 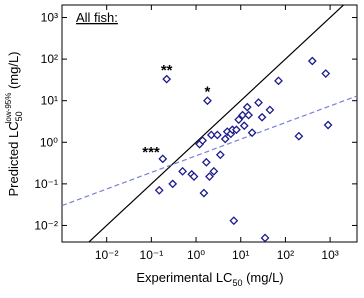 I want to click on y-tick-label: 10⁻¹, so click(x=46, y=184).